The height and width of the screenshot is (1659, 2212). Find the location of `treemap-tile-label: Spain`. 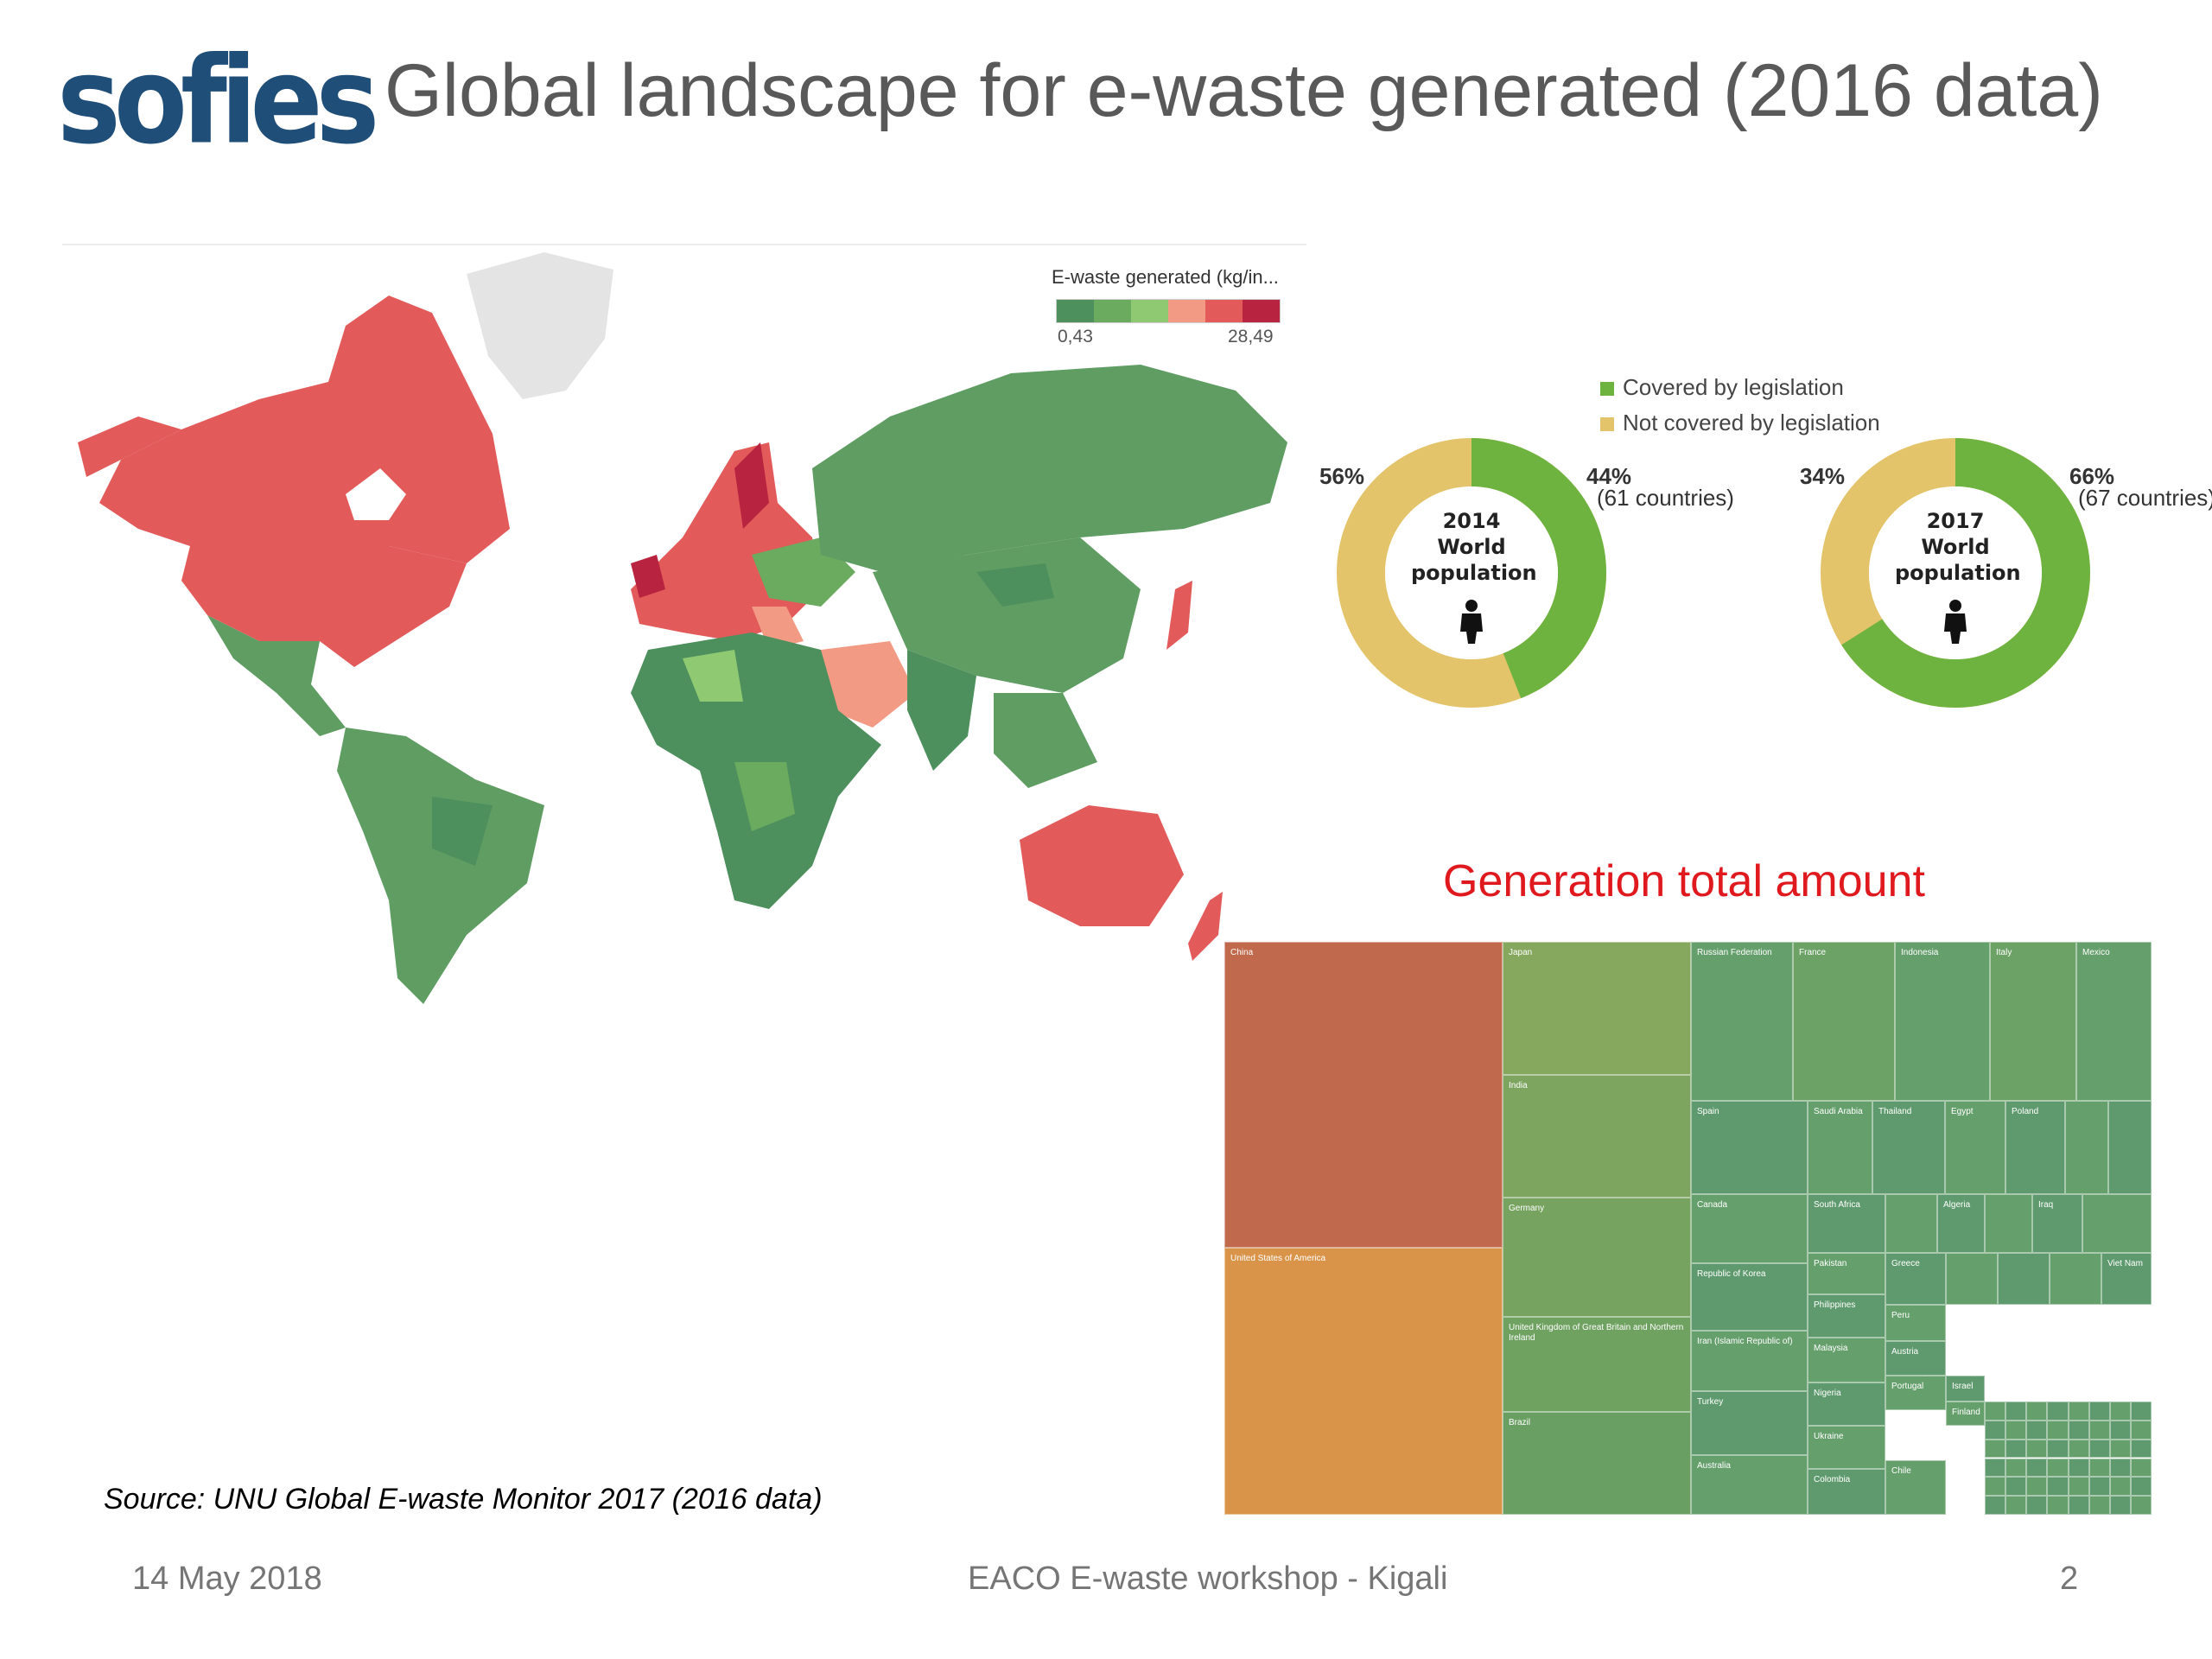

treemap-tile-label: Spain is located at coordinates (1708, 1111).